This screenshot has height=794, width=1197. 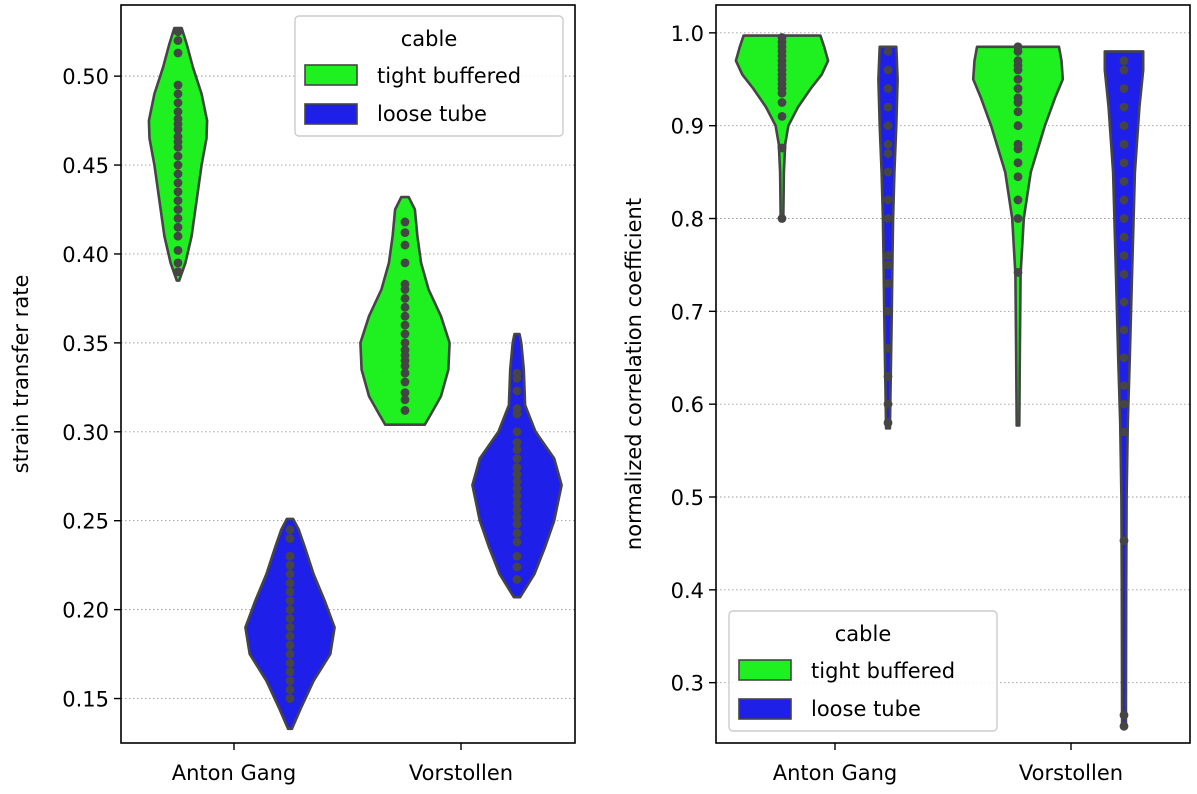 I want to click on left-y-tick-label: 0.30, so click(x=85, y=433).